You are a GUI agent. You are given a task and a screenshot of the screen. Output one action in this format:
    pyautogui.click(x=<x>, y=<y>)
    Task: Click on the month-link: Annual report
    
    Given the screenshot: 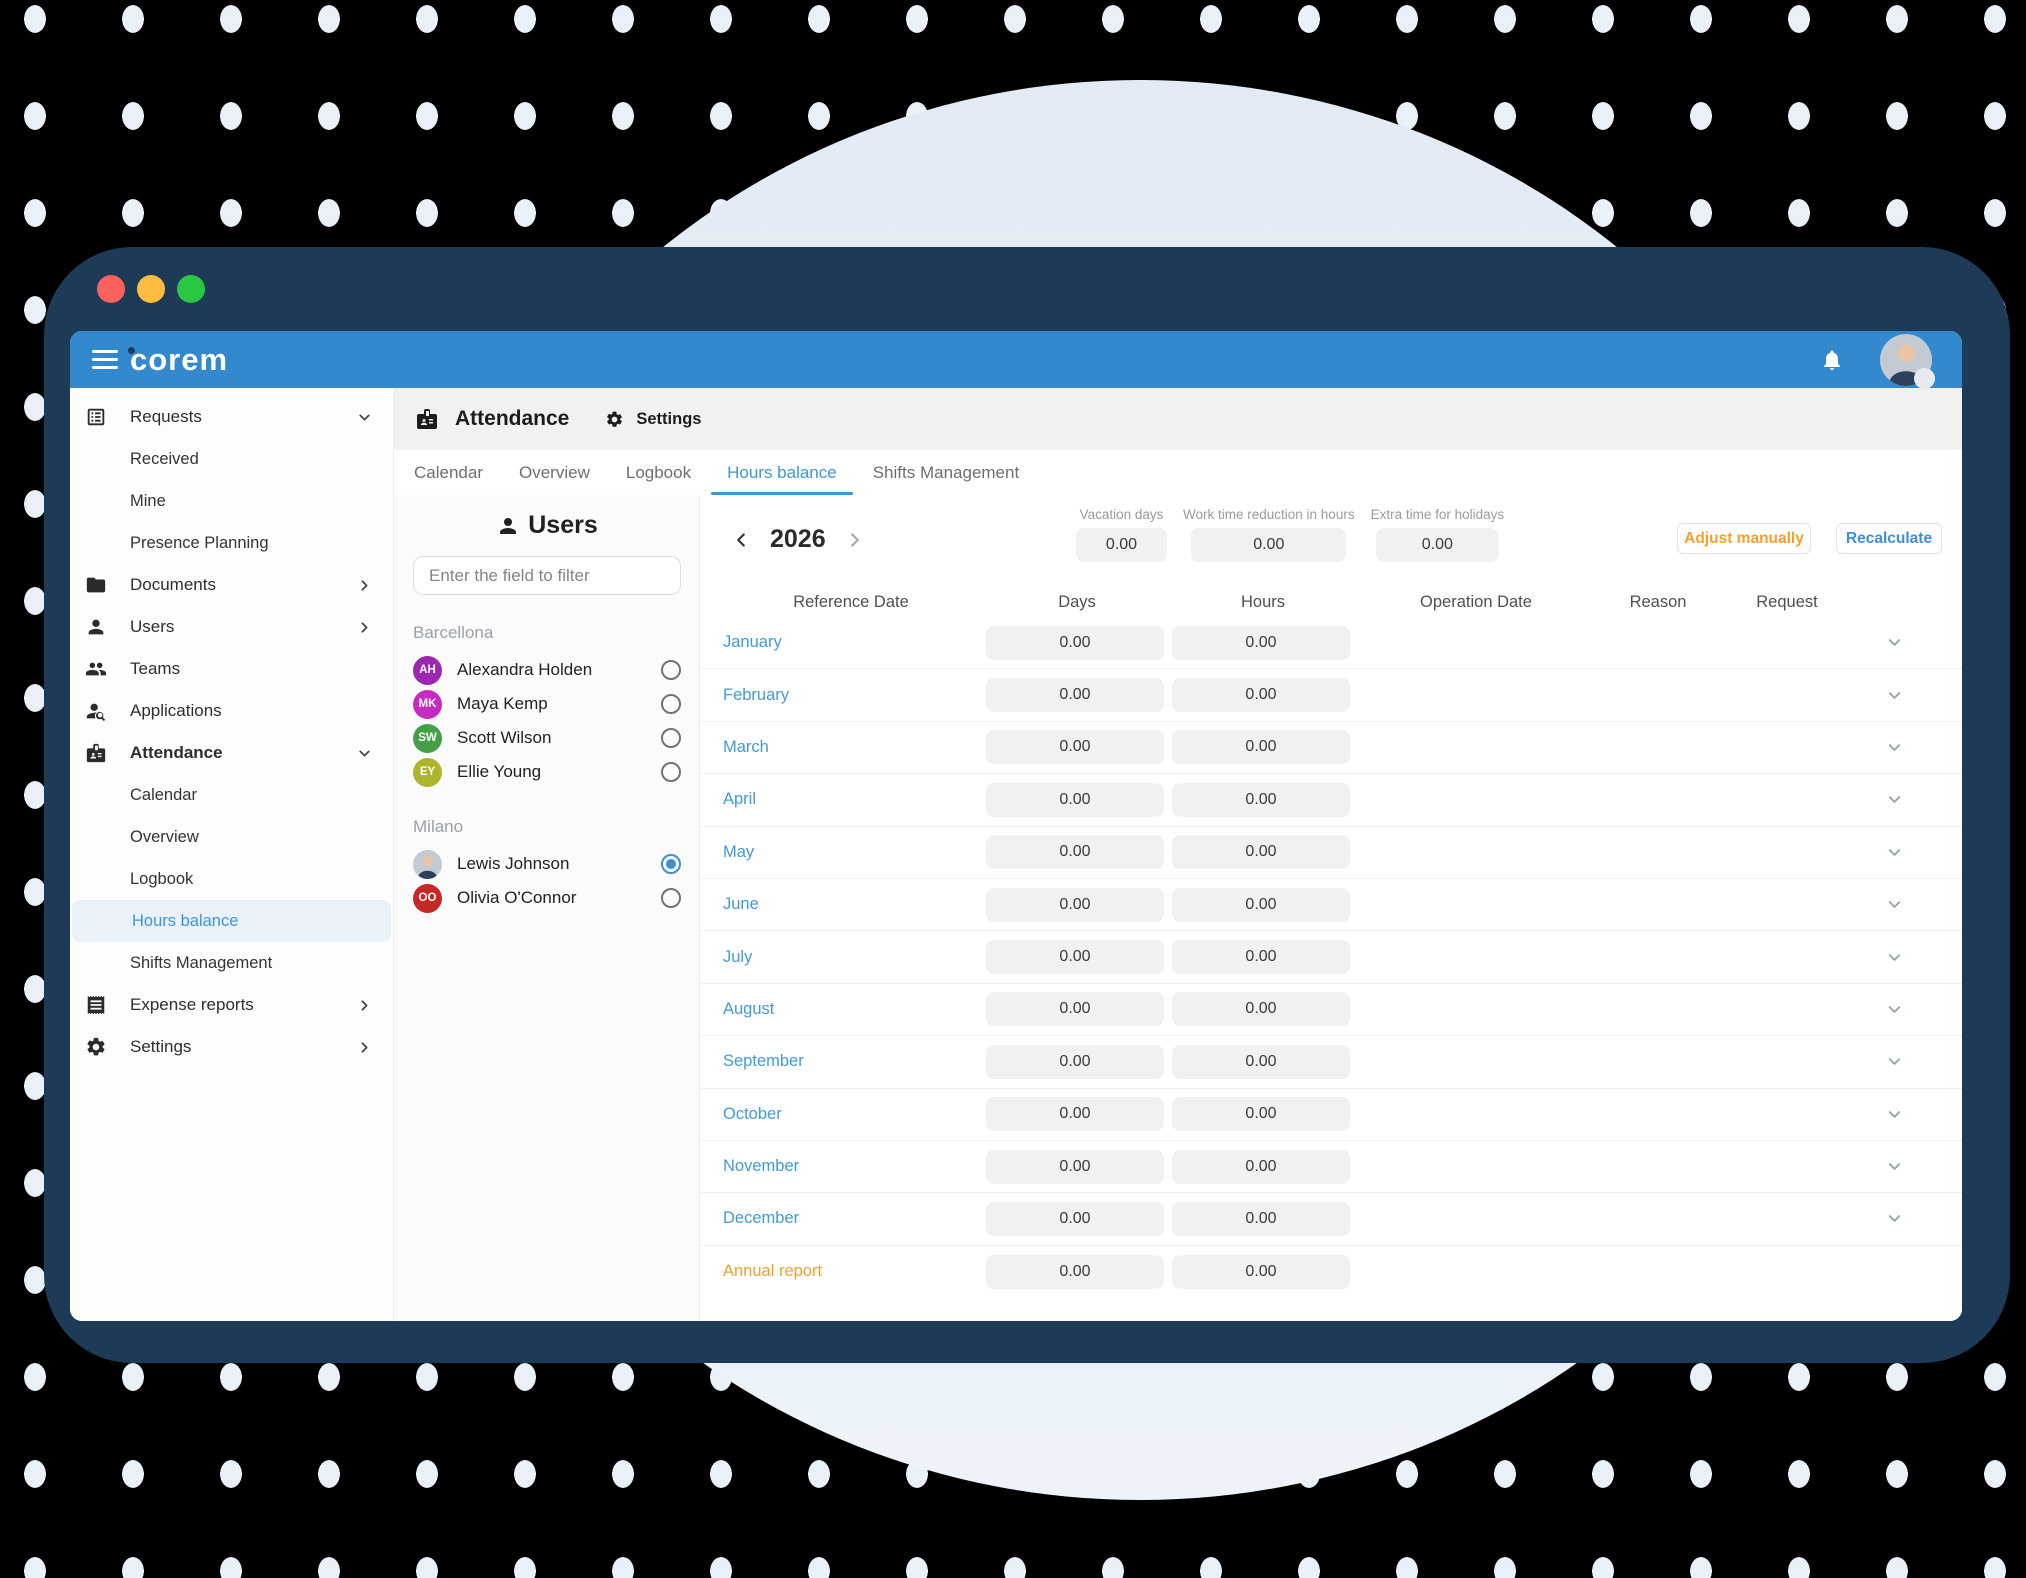 What is the action you would take?
    pyautogui.click(x=773, y=1271)
    